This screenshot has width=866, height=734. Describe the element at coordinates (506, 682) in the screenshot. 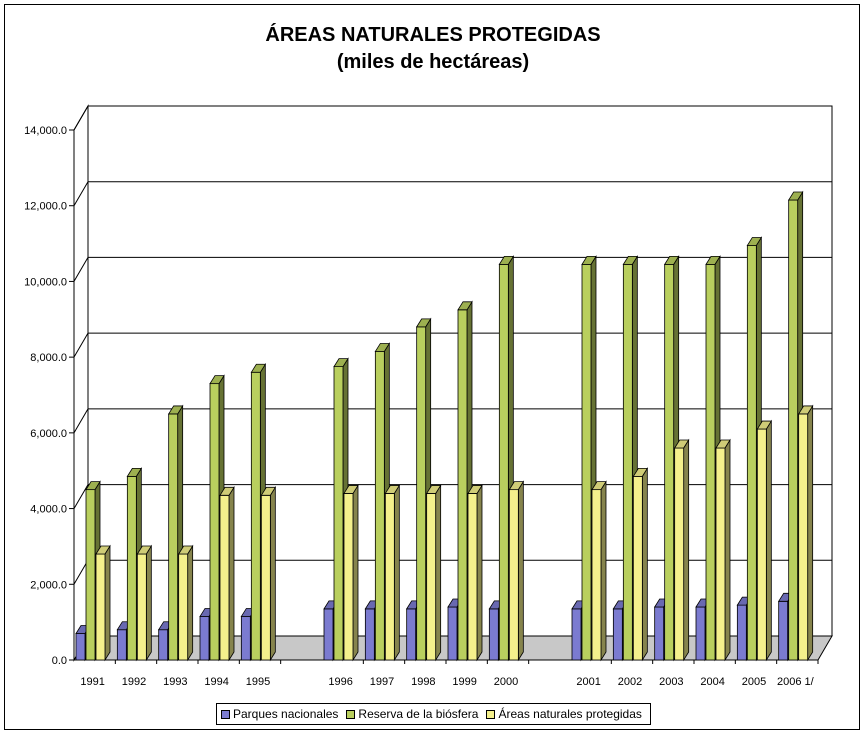

I see `x-tick-label: 2000` at that location.